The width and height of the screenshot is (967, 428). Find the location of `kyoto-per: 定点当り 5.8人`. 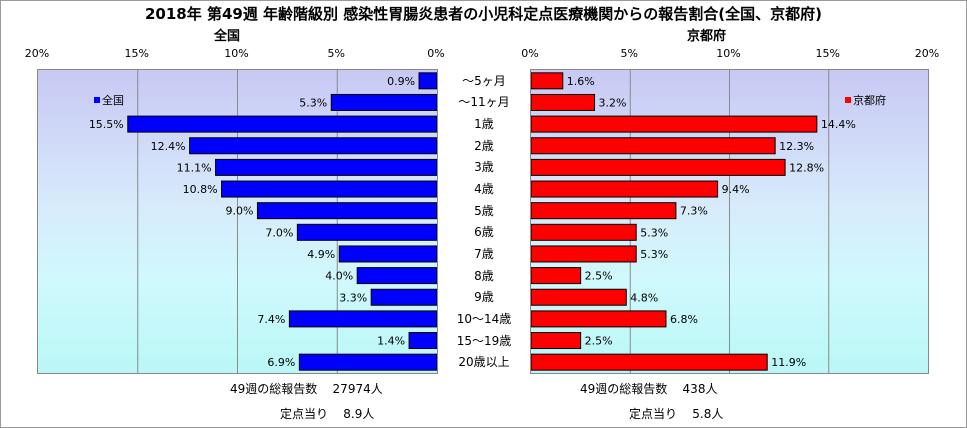

kyoto-per: 定点当り 5.8人 is located at coordinates (676, 413).